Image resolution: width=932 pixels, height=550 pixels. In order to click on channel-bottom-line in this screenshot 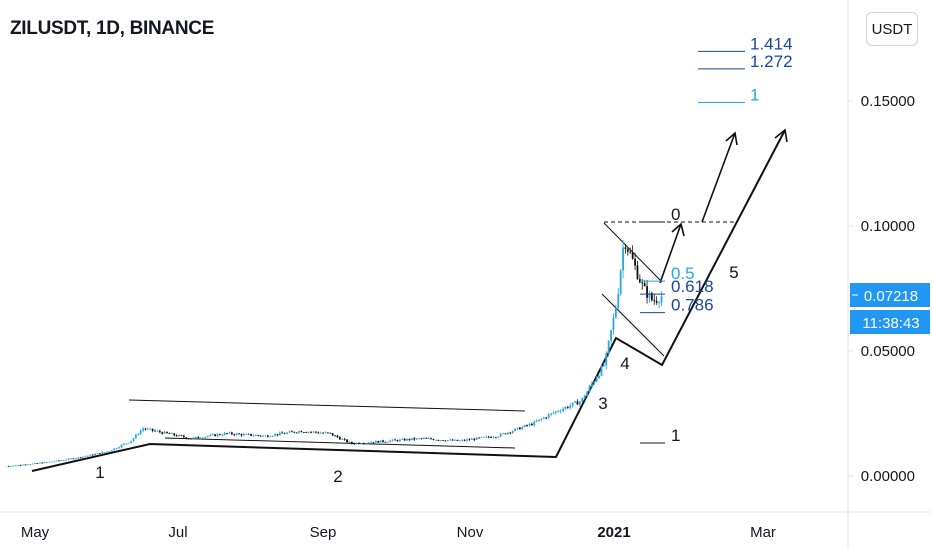, I will do `click(340, 443)`.